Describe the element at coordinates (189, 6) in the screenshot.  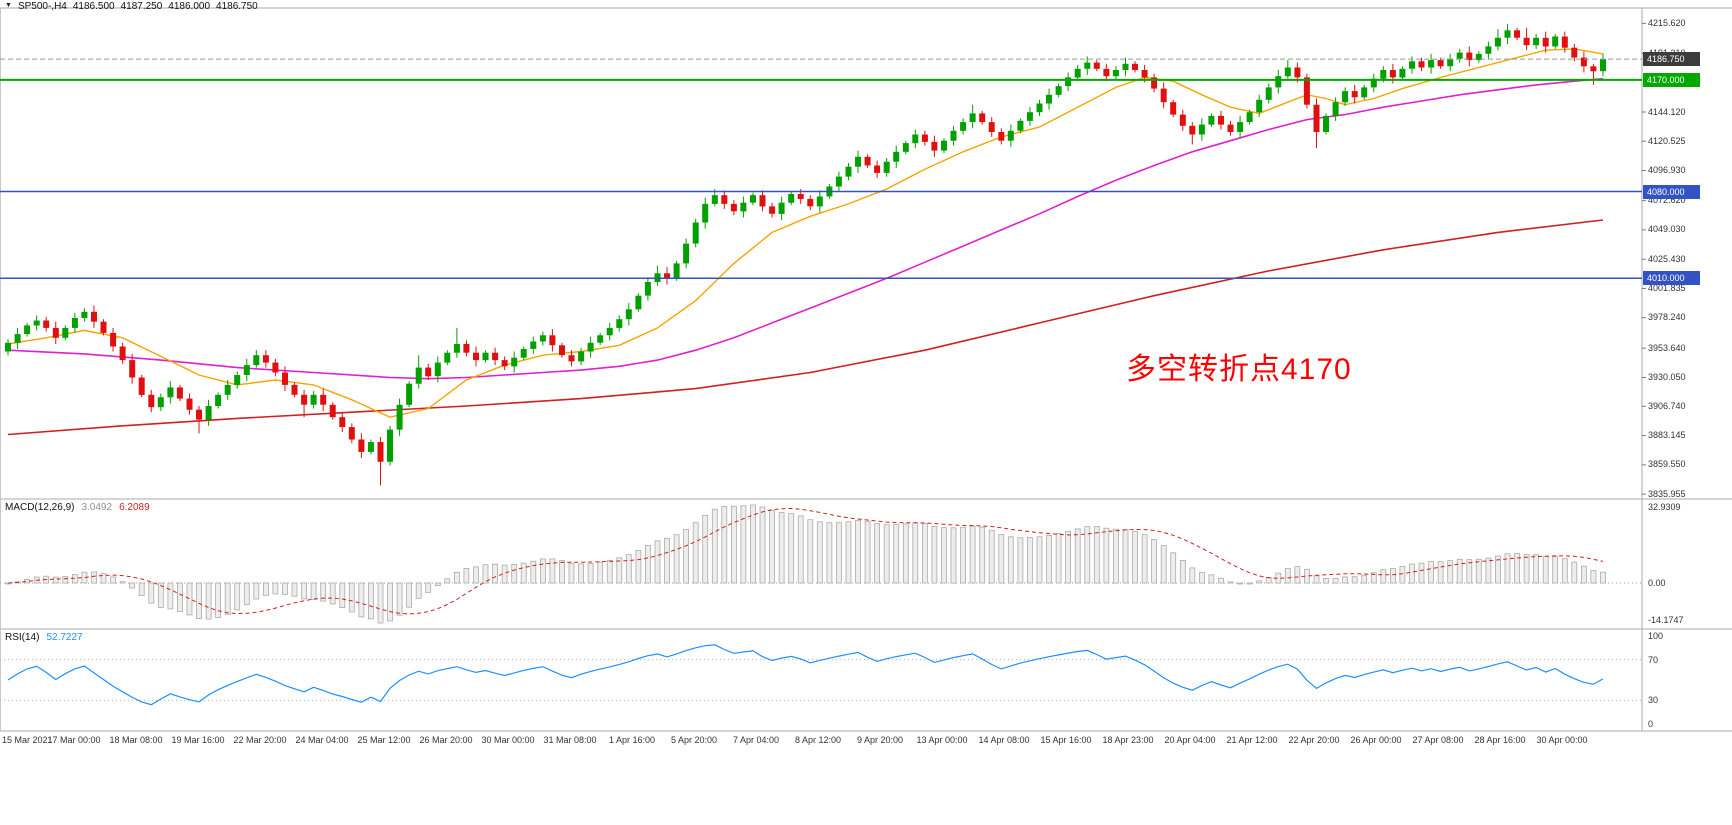
I see `ohlc-low-value: 4186.000` at that location.